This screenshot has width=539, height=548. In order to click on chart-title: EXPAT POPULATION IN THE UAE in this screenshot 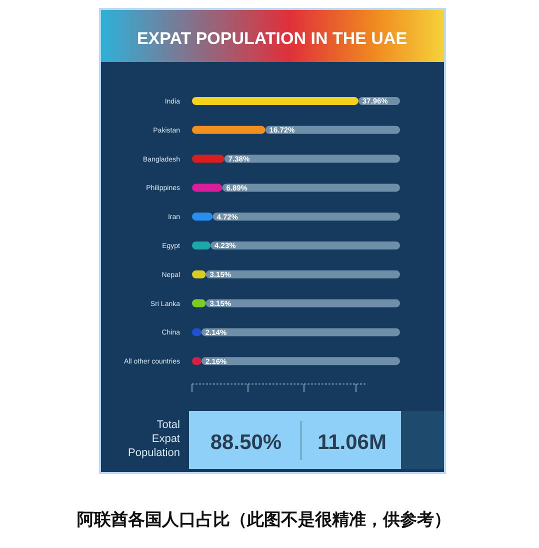, I will do `click(272, 38)`.